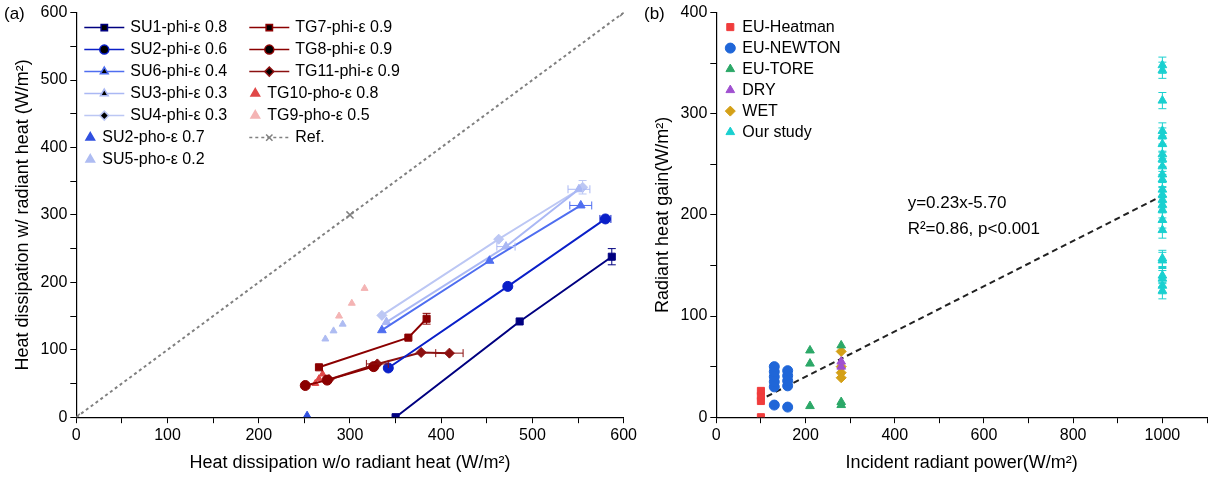 This screenshot has width=1213, height=484. What do you see at coordinates (532, 435) in the screenshot?
I see `x-tick-label: 500` at bounding box center [532, 435].